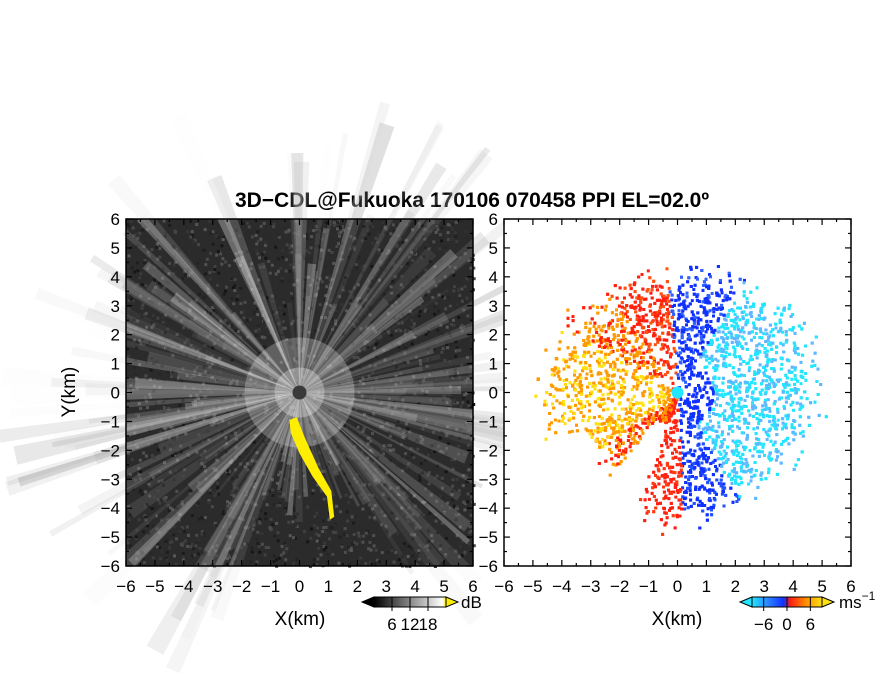 Image resolution: width=880 pixels, height=680 pixels. Describe the element at coordinates (110, 508) in the screenshot. I see `left-y-tick-label: −4` at that location.